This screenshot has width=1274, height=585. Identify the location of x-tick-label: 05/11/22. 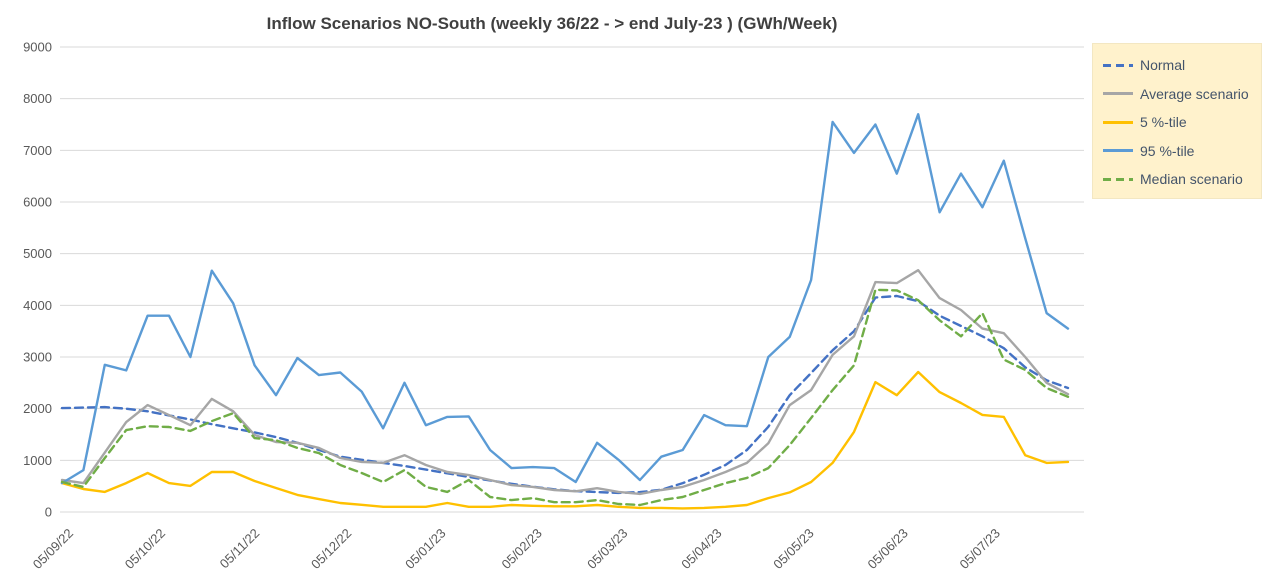
(240, 549).